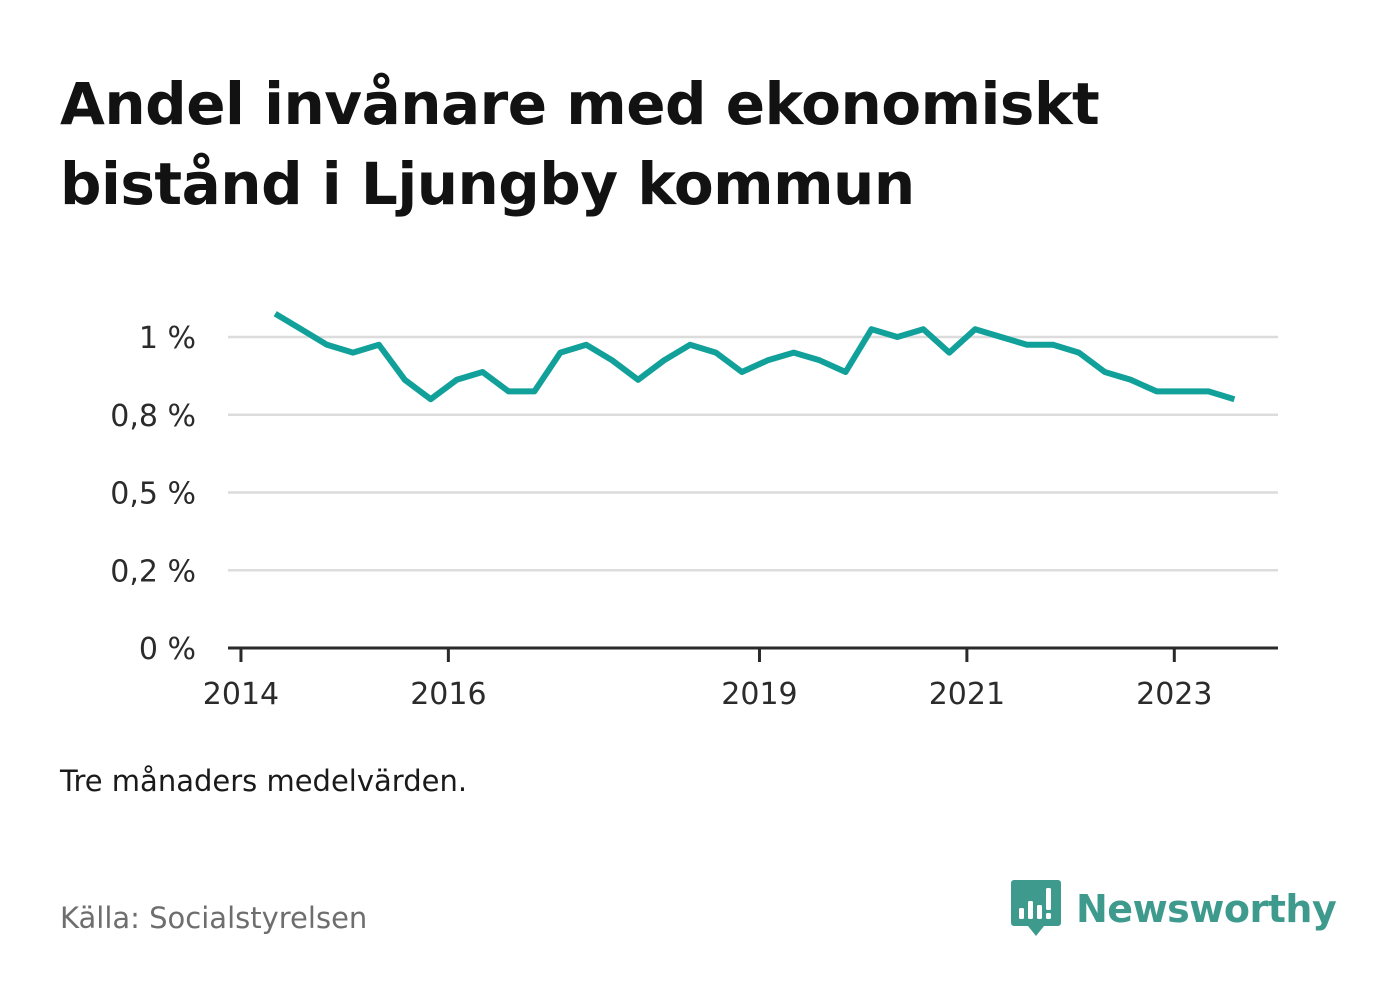 This screenshot has width=1382, height=999. I want to click on source-text: Källa: Socialstyrelsen, so click(214, 918).